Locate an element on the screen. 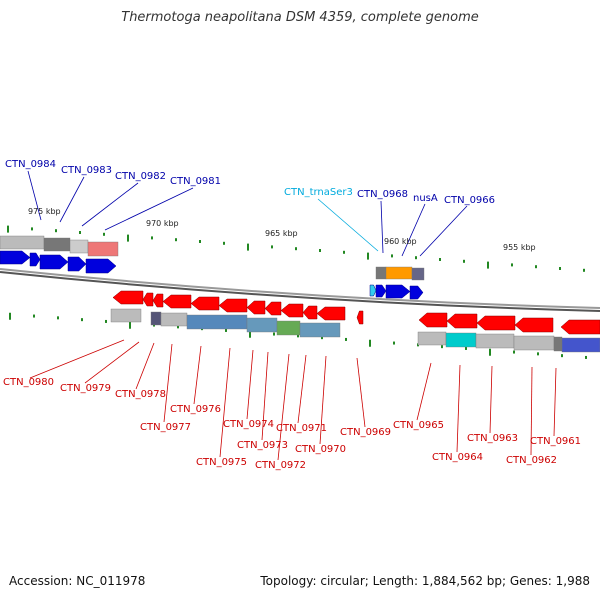  gene-label: CTN_0973 is located at coordinates (262, 445).